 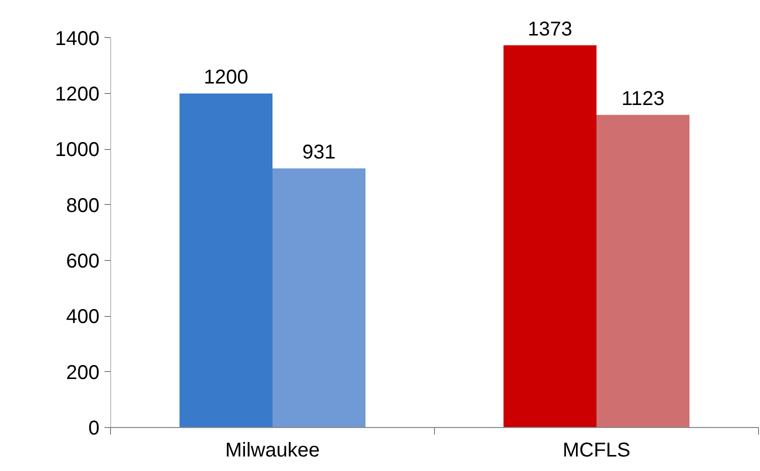 What do you see at coordinates (83, 205) in the screenshot?
I see `y-tick-label: 800` at bounding box center [83, 205].